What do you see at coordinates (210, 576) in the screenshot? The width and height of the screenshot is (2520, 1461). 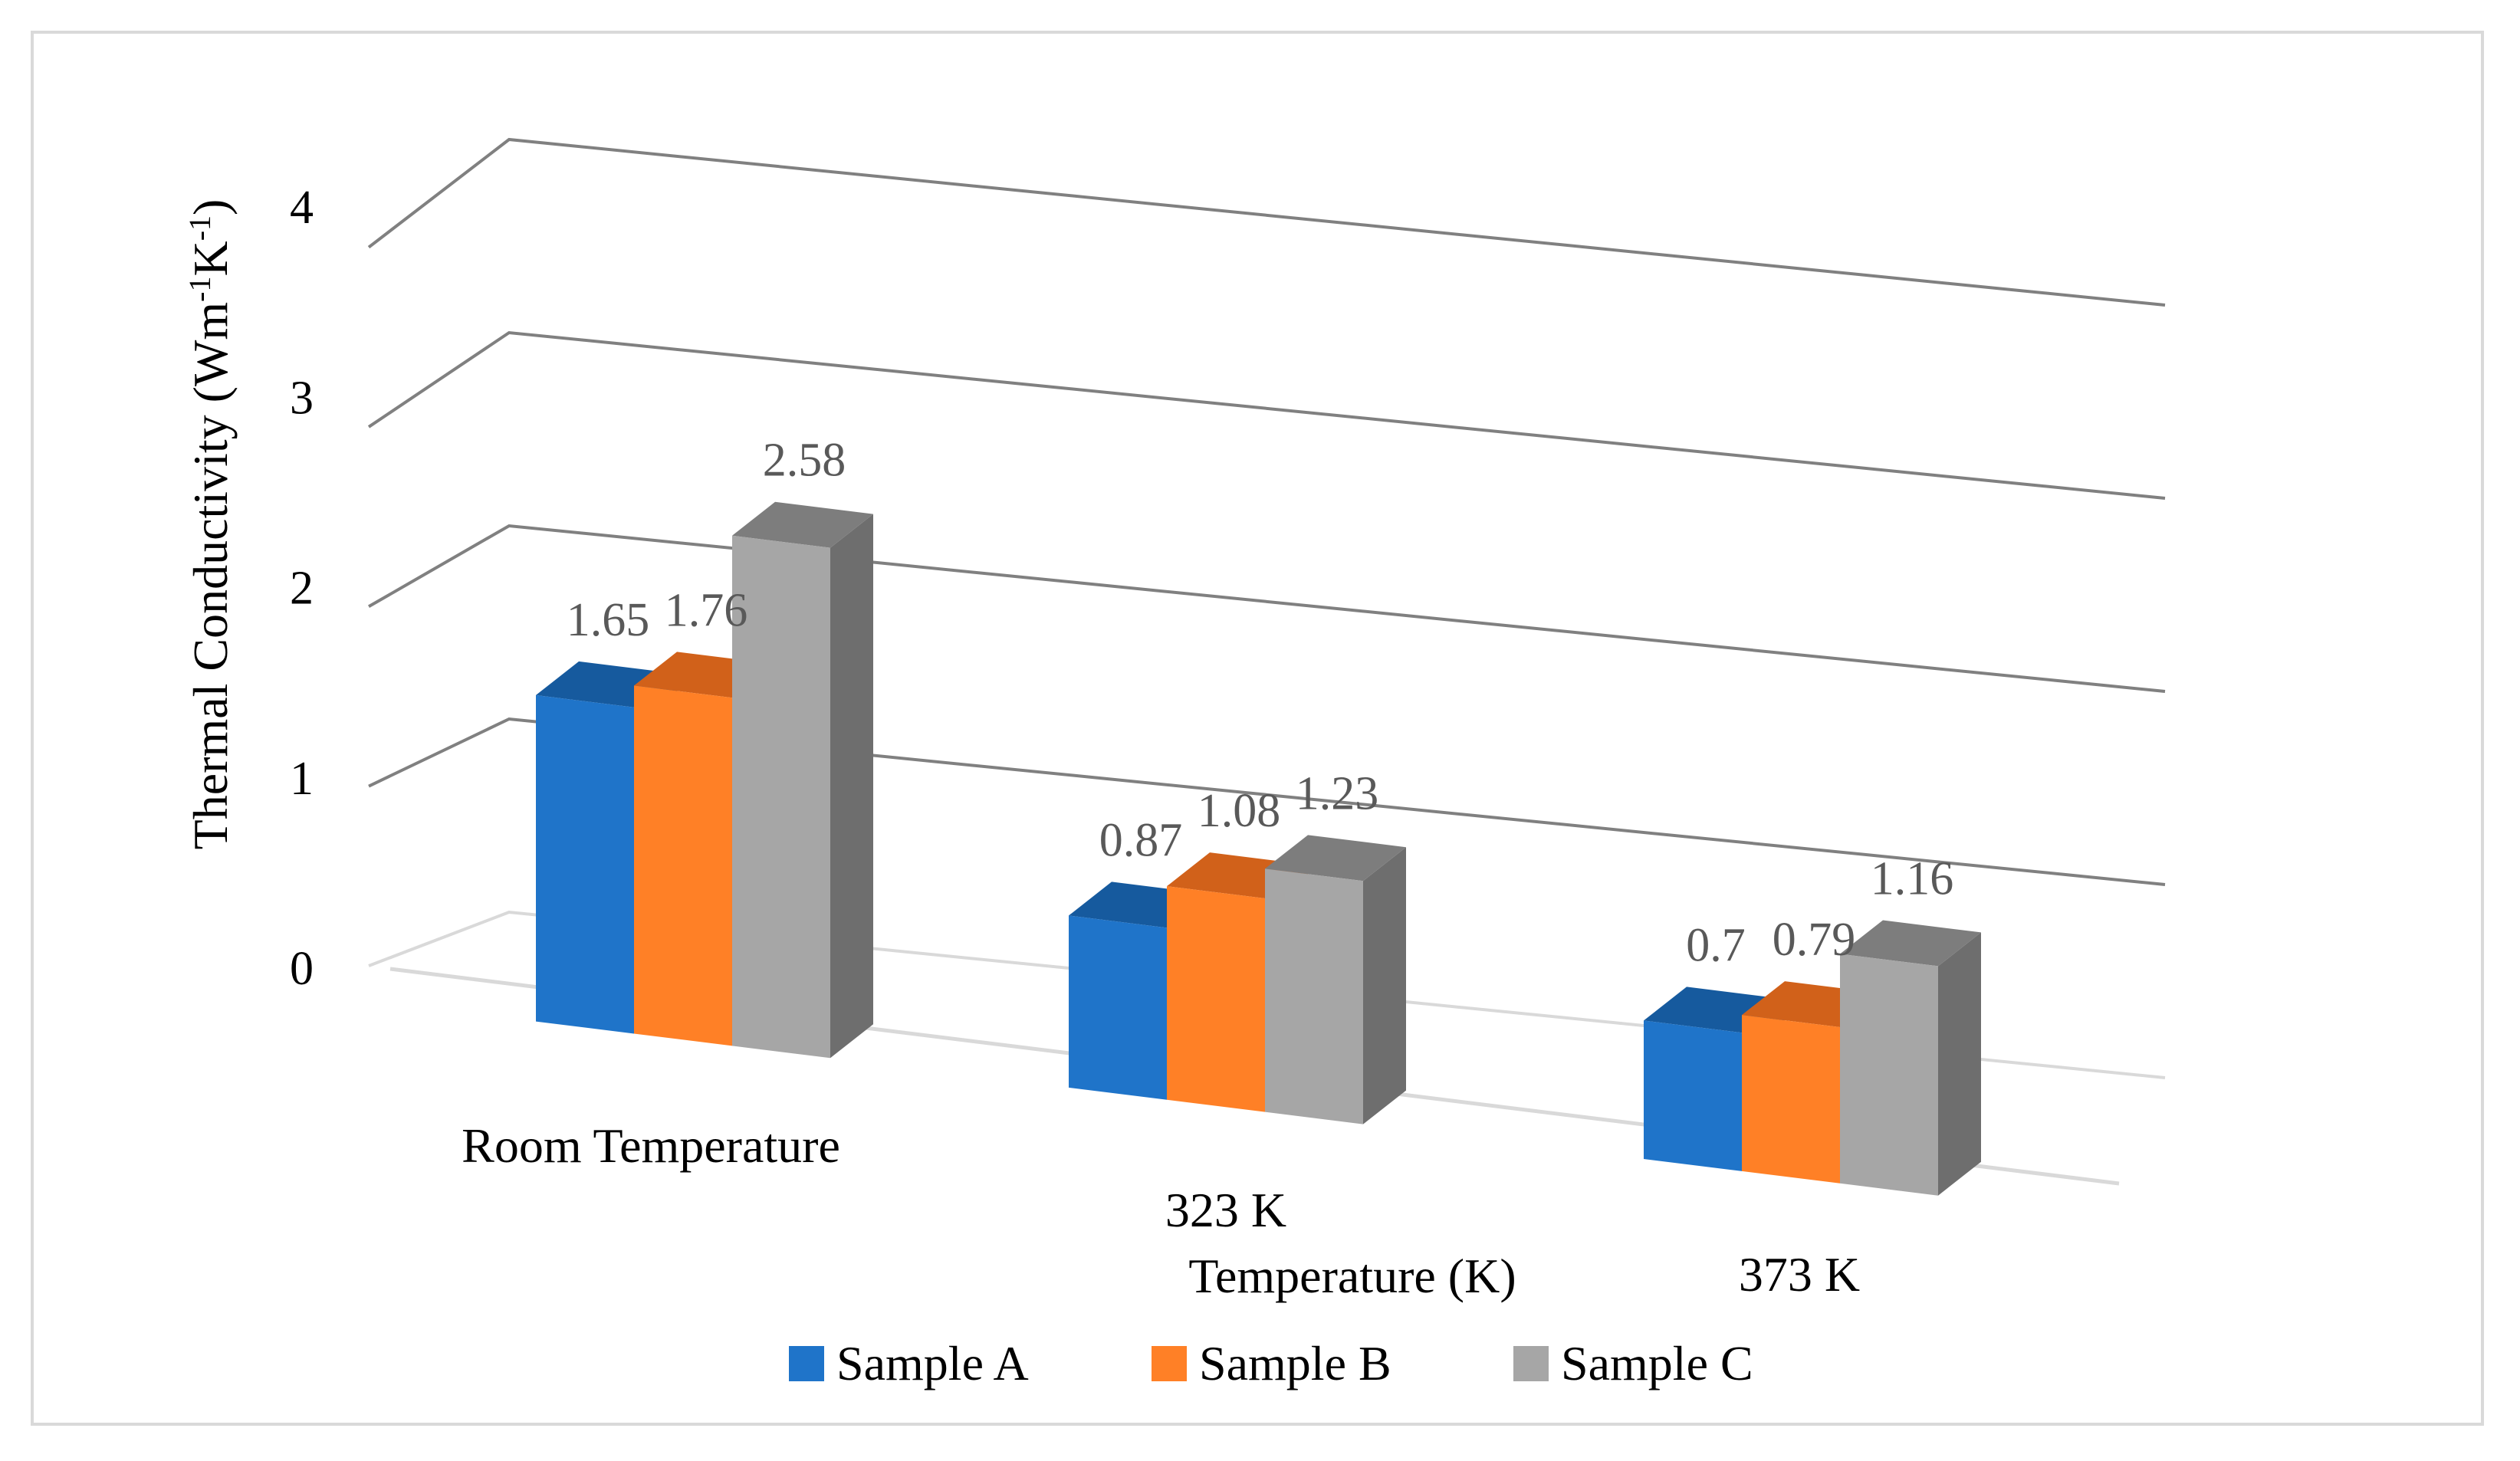 I see `y-axis-title-main: Thermal Conductivity (Wm` at bounding box center [210, 576].